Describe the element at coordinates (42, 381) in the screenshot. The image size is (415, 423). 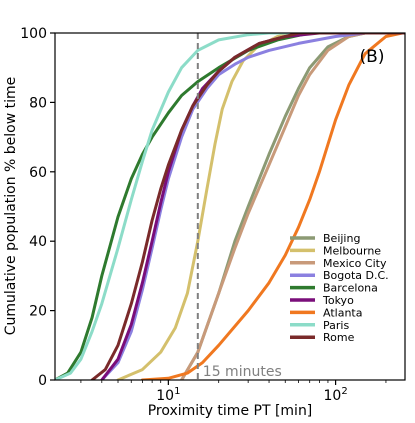
I see `y-tick-label: 0` at that location.